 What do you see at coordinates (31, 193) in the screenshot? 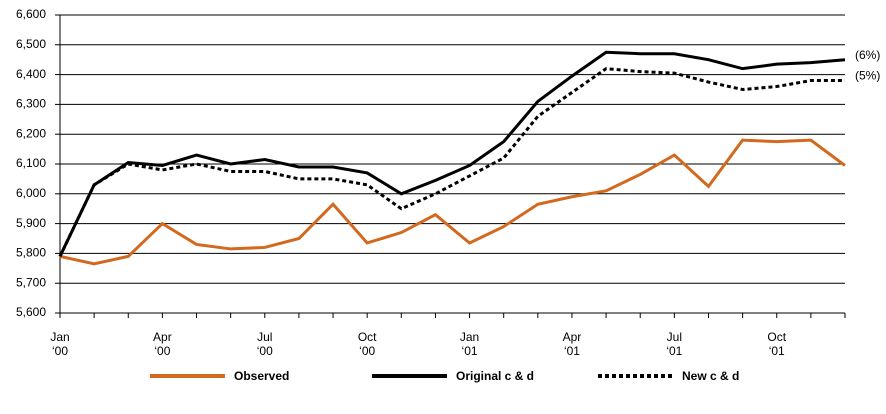
I see `y-tick-label: 6,000` at bounding box center [31, 193].